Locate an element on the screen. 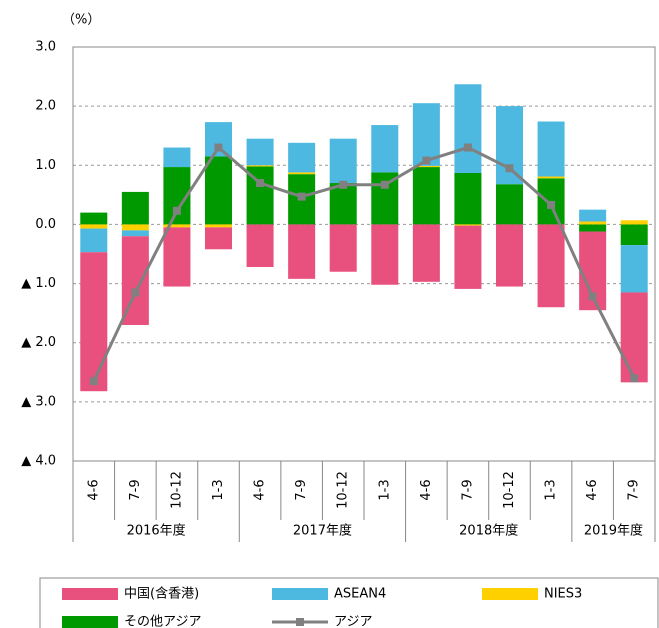 The height and width of the screenshot is (628, 659). y-tick-label: ▲ 4.0 is located at coordinates (38, 461).